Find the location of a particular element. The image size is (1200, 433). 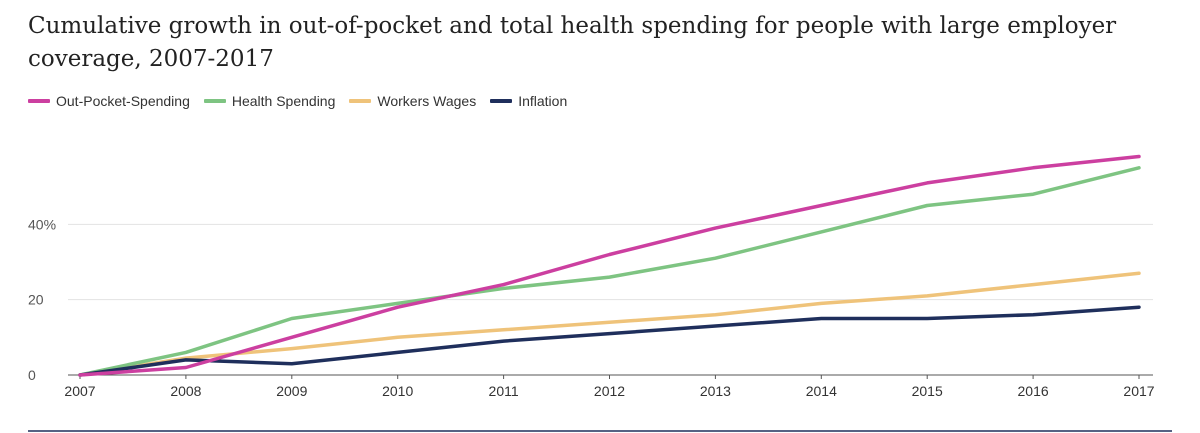

legend-item-out-pocket-spending: Out-Pocket-Spending is located at coordinates (109, 101).